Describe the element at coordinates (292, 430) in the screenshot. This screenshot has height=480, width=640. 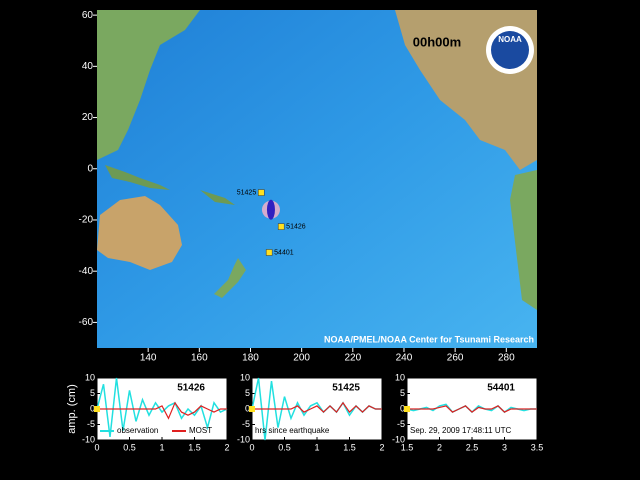
I see `annotation: hrs since earthquake` at that location.